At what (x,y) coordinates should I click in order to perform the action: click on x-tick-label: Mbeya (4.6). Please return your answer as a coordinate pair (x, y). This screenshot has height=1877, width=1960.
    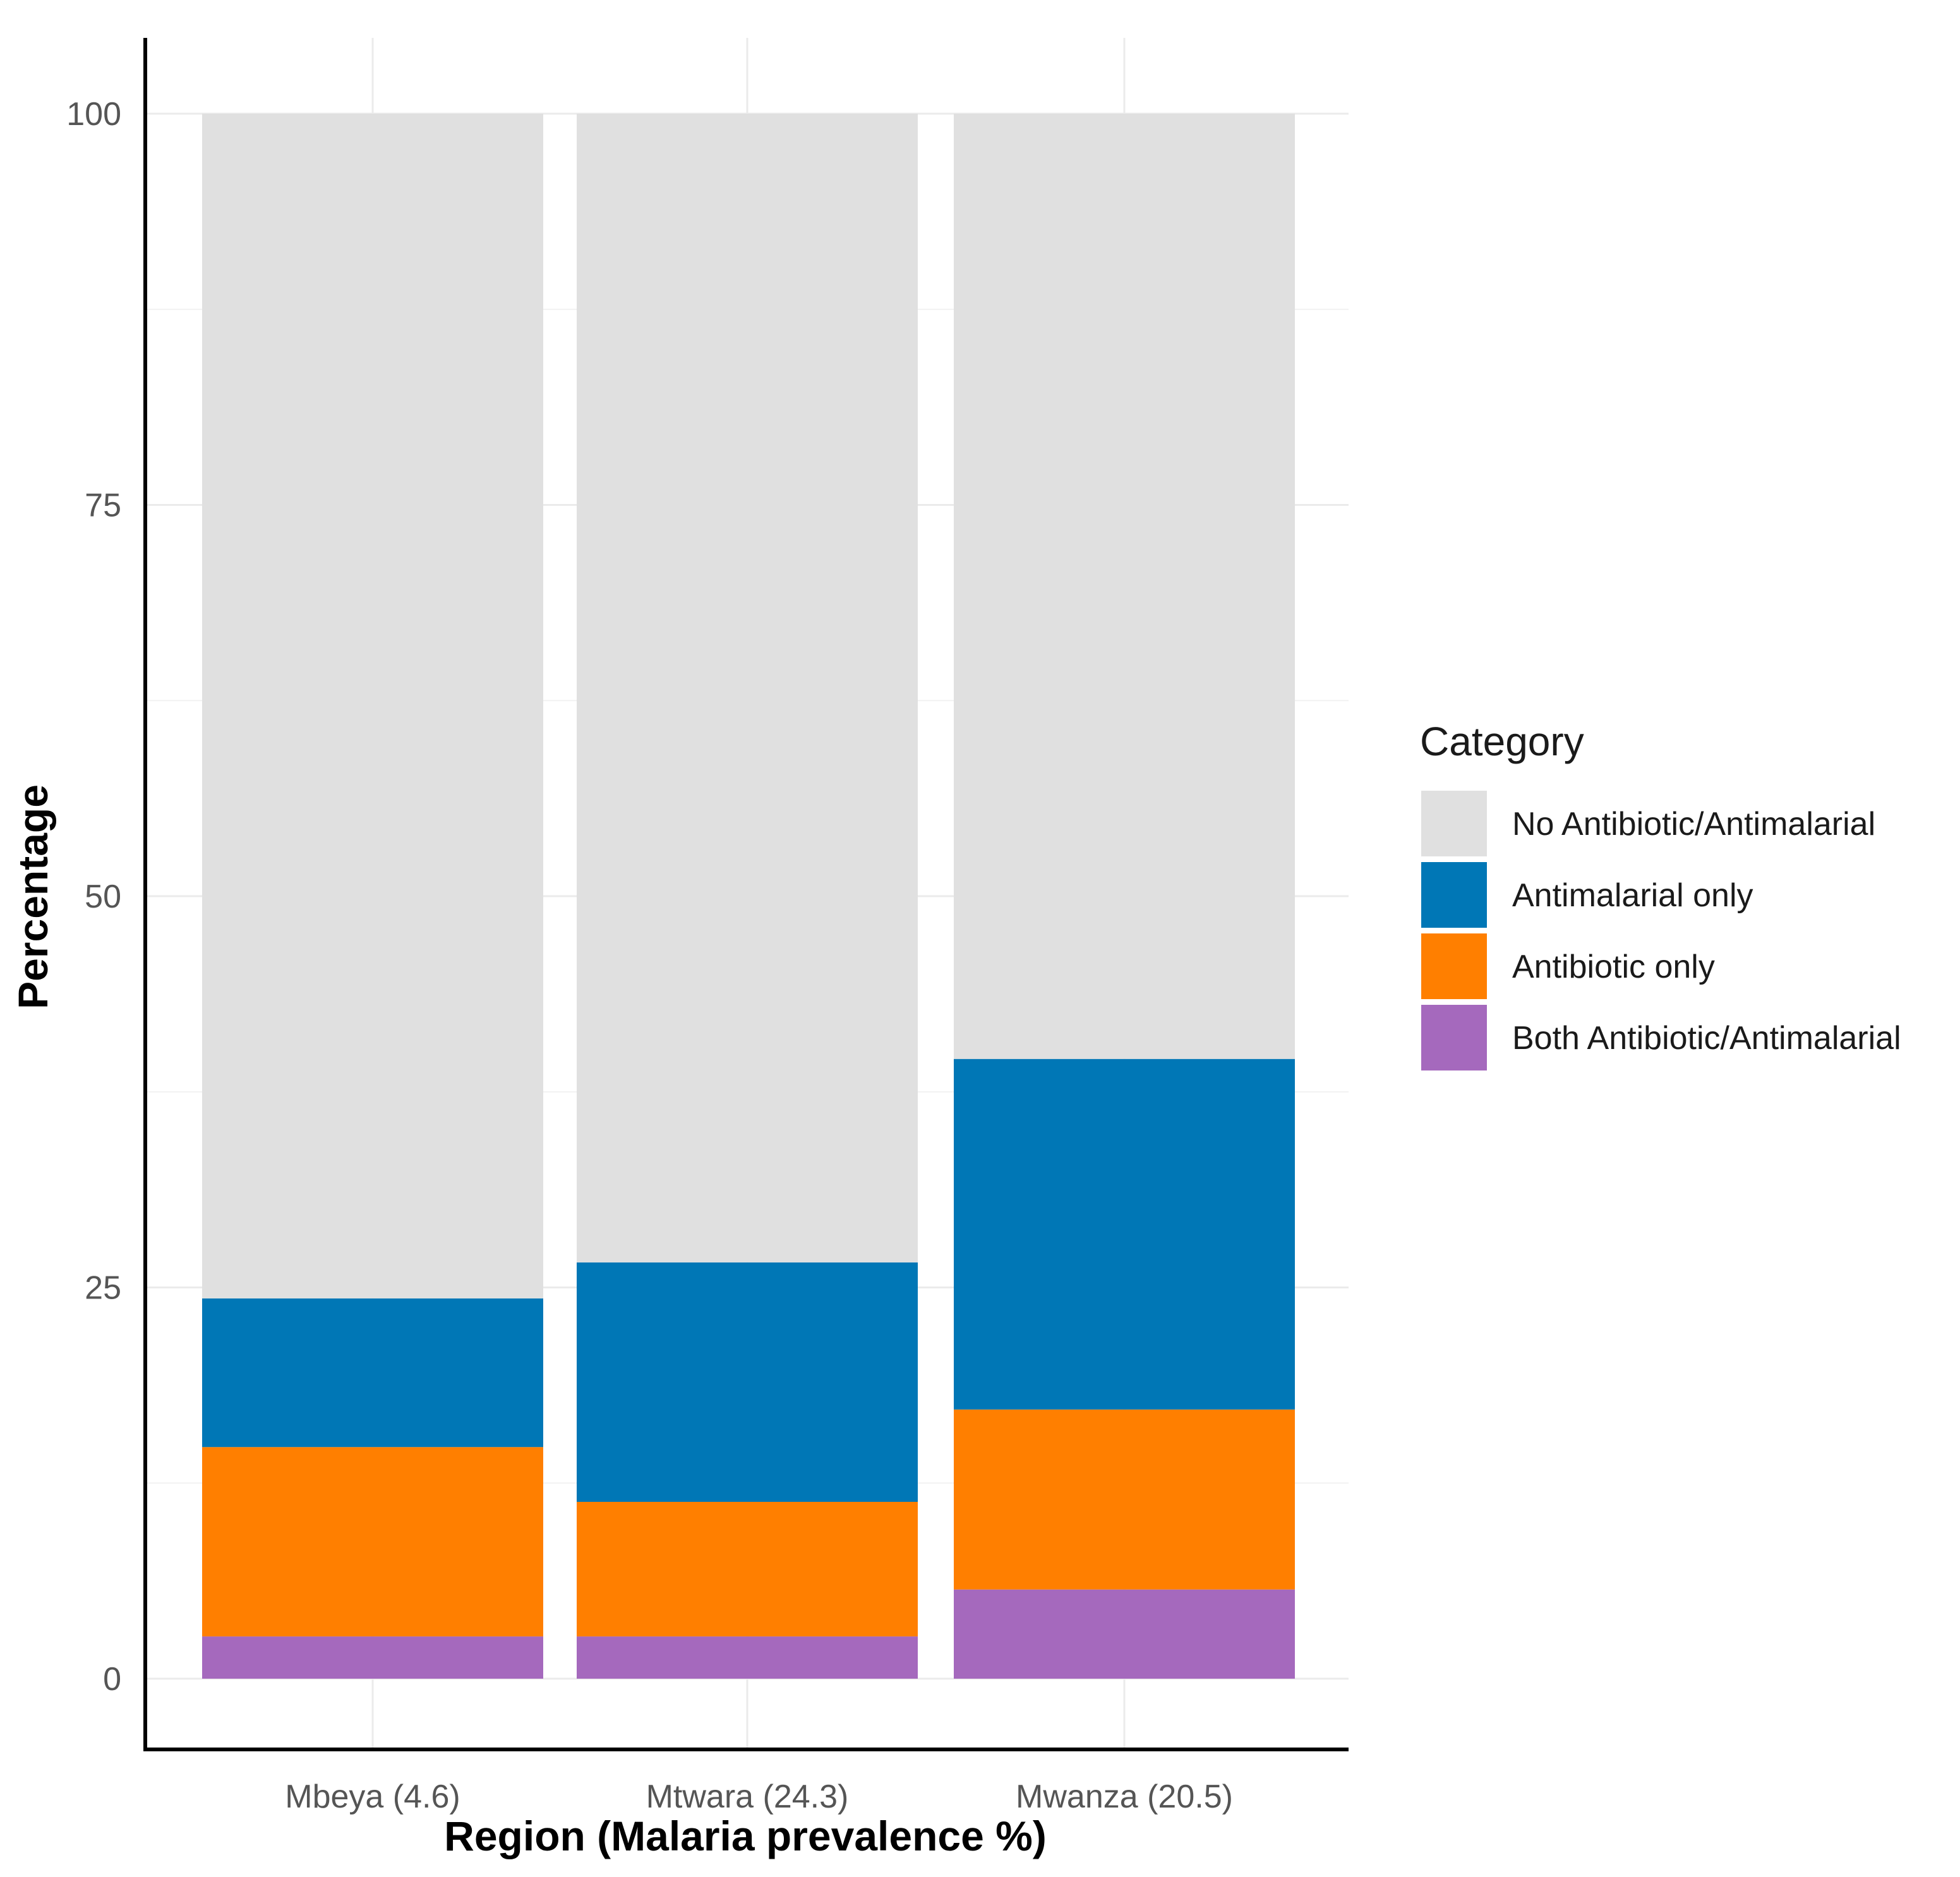
    Looking at the image, I should click on (372, 1796).